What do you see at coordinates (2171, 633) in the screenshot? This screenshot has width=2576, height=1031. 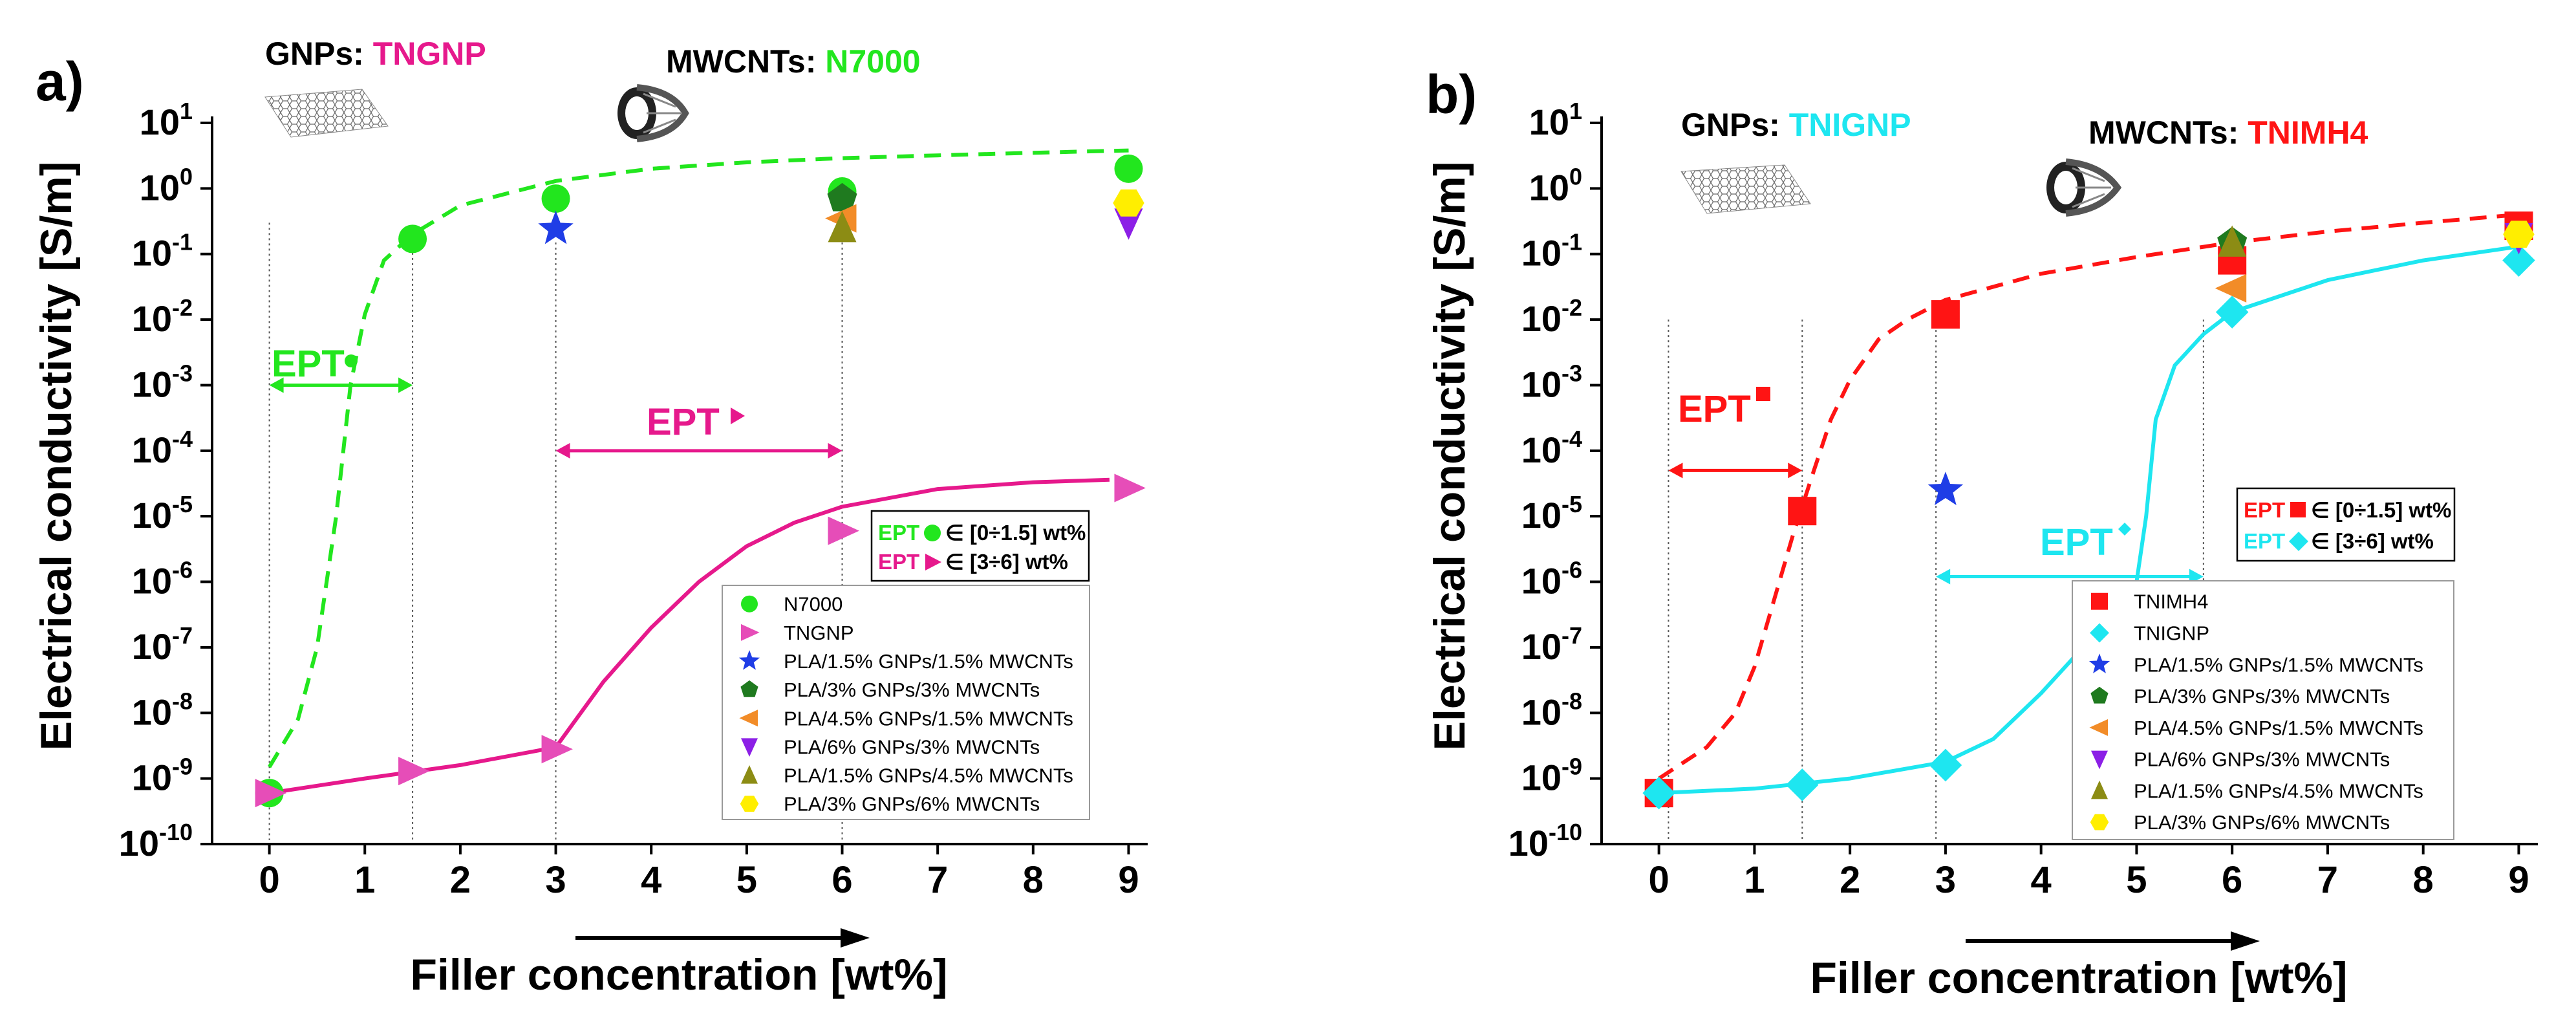 I see `legend-label: TNIGNP` at bounding box center [2171, 633].